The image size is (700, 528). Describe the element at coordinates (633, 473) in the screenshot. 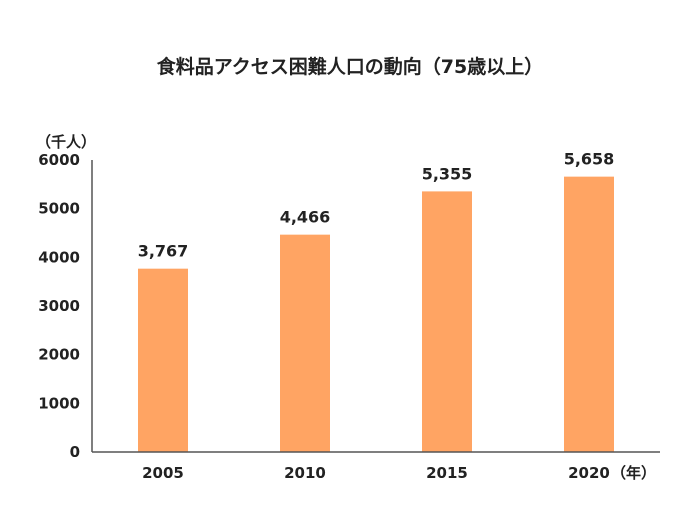

I see `x-axis-unit-label: （年）` at that location.